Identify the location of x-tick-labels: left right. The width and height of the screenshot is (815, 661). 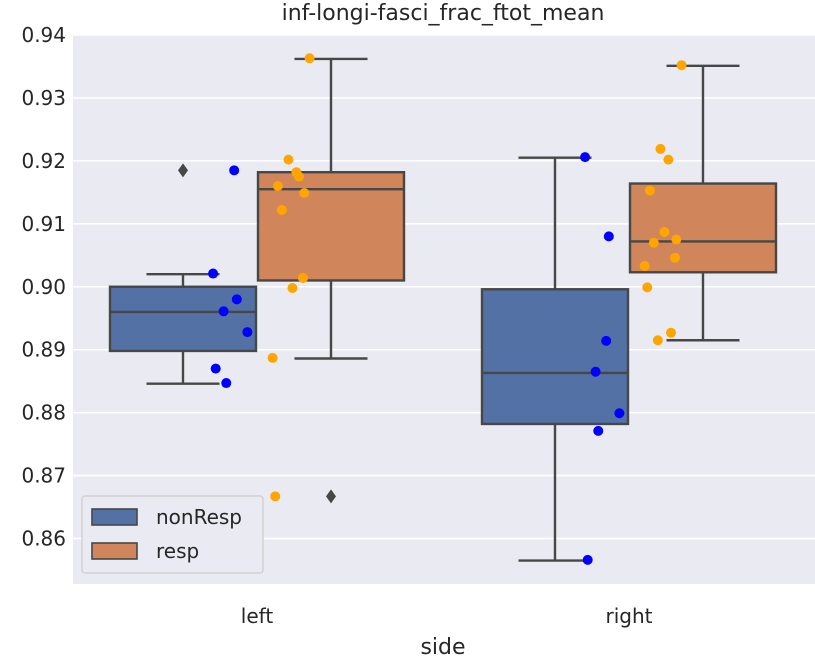
(447, 616).